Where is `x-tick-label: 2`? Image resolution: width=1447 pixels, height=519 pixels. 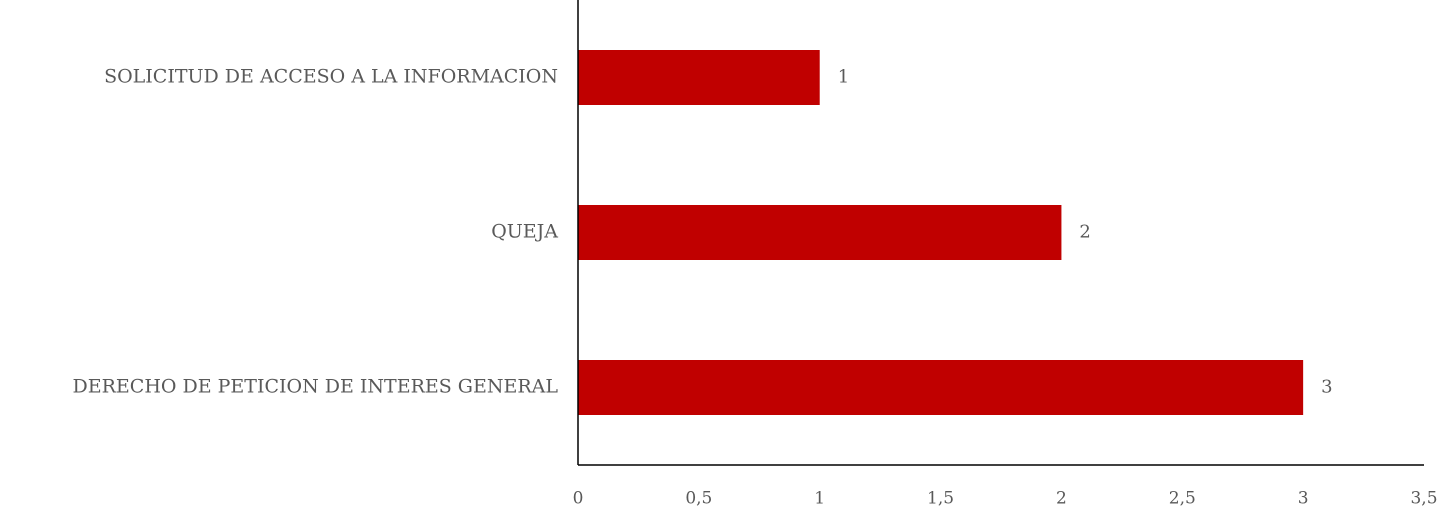 x-tick-label: 2 is located at coordinates (1061, 499).